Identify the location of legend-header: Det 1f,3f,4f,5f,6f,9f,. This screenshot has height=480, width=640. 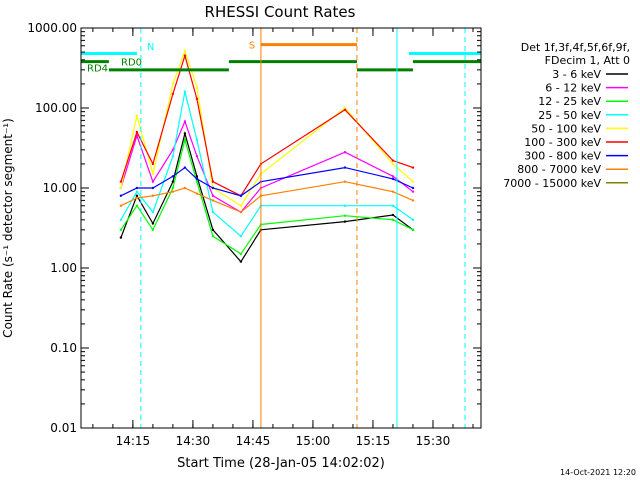
(575, 47).